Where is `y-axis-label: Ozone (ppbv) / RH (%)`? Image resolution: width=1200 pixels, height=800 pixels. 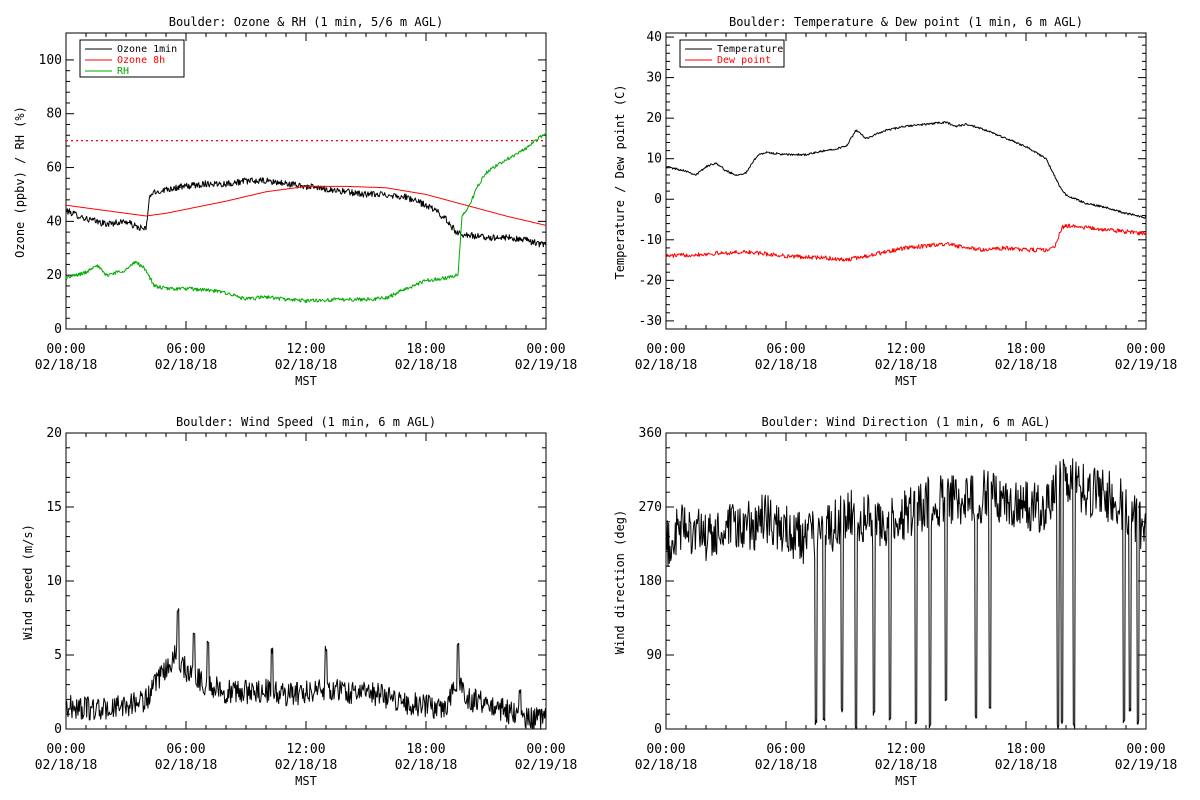 y-axis-label: Ozone (ppbv) / RH (%) is located at coordinates (20, 182).